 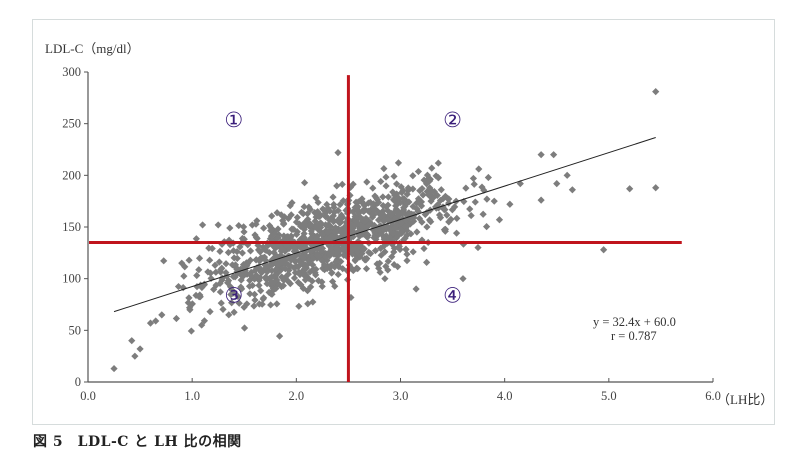 What do you see at coordinates (745, 399) in the screenshot?
I see `x-axis-title: （LH比）` at bounding box center [745, 399].